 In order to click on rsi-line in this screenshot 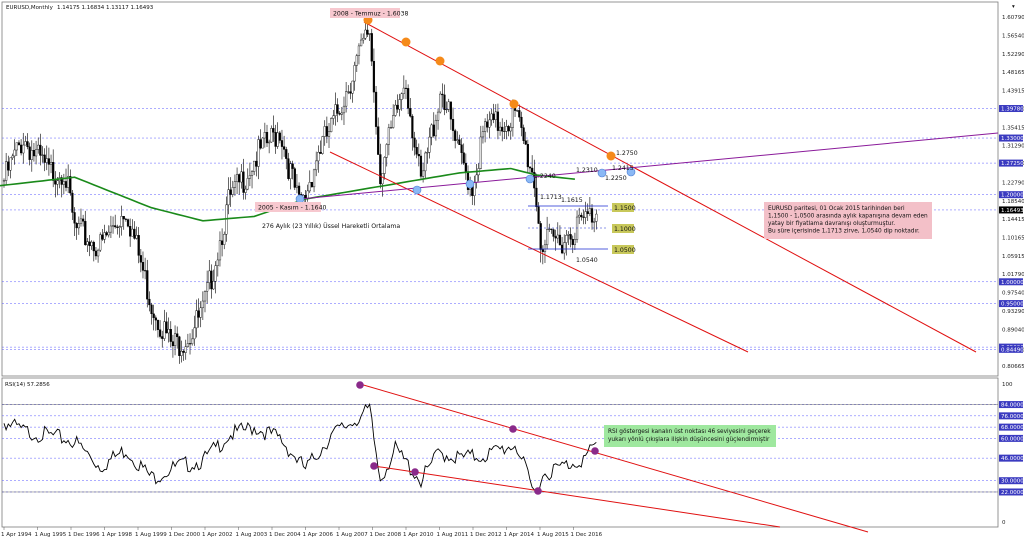, I will do `click(300, 448)`.